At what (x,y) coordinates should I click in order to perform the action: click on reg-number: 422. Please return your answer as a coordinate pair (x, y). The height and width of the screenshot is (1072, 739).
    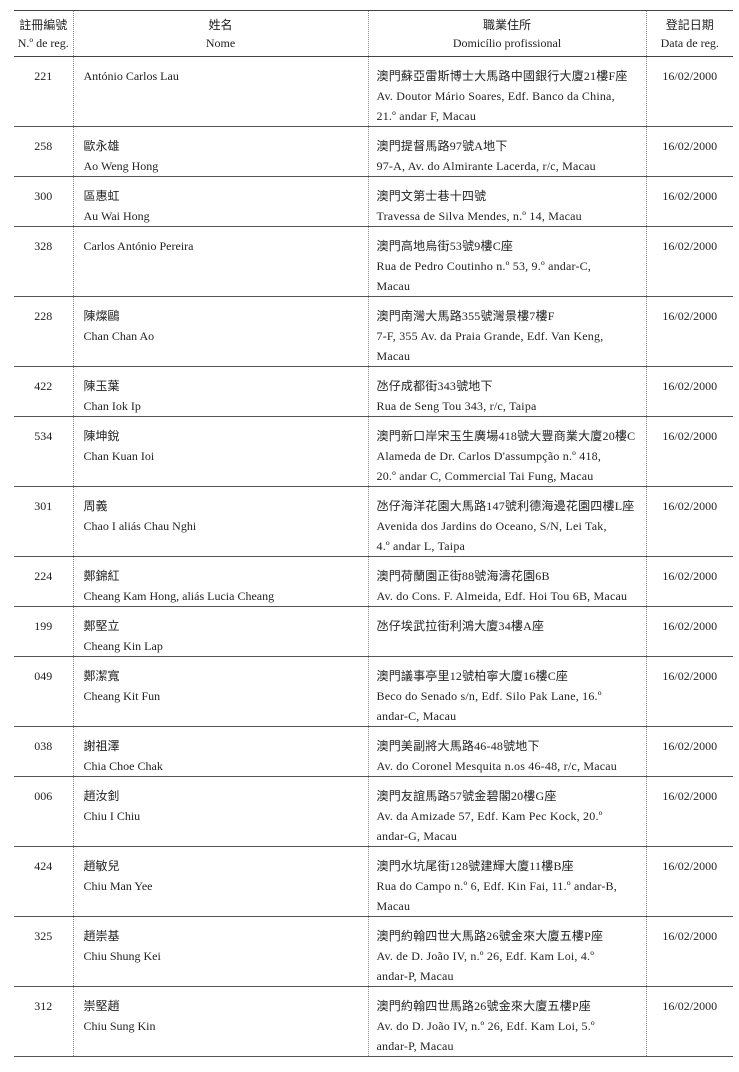
    Looking at the image, I should click on (43, 391).